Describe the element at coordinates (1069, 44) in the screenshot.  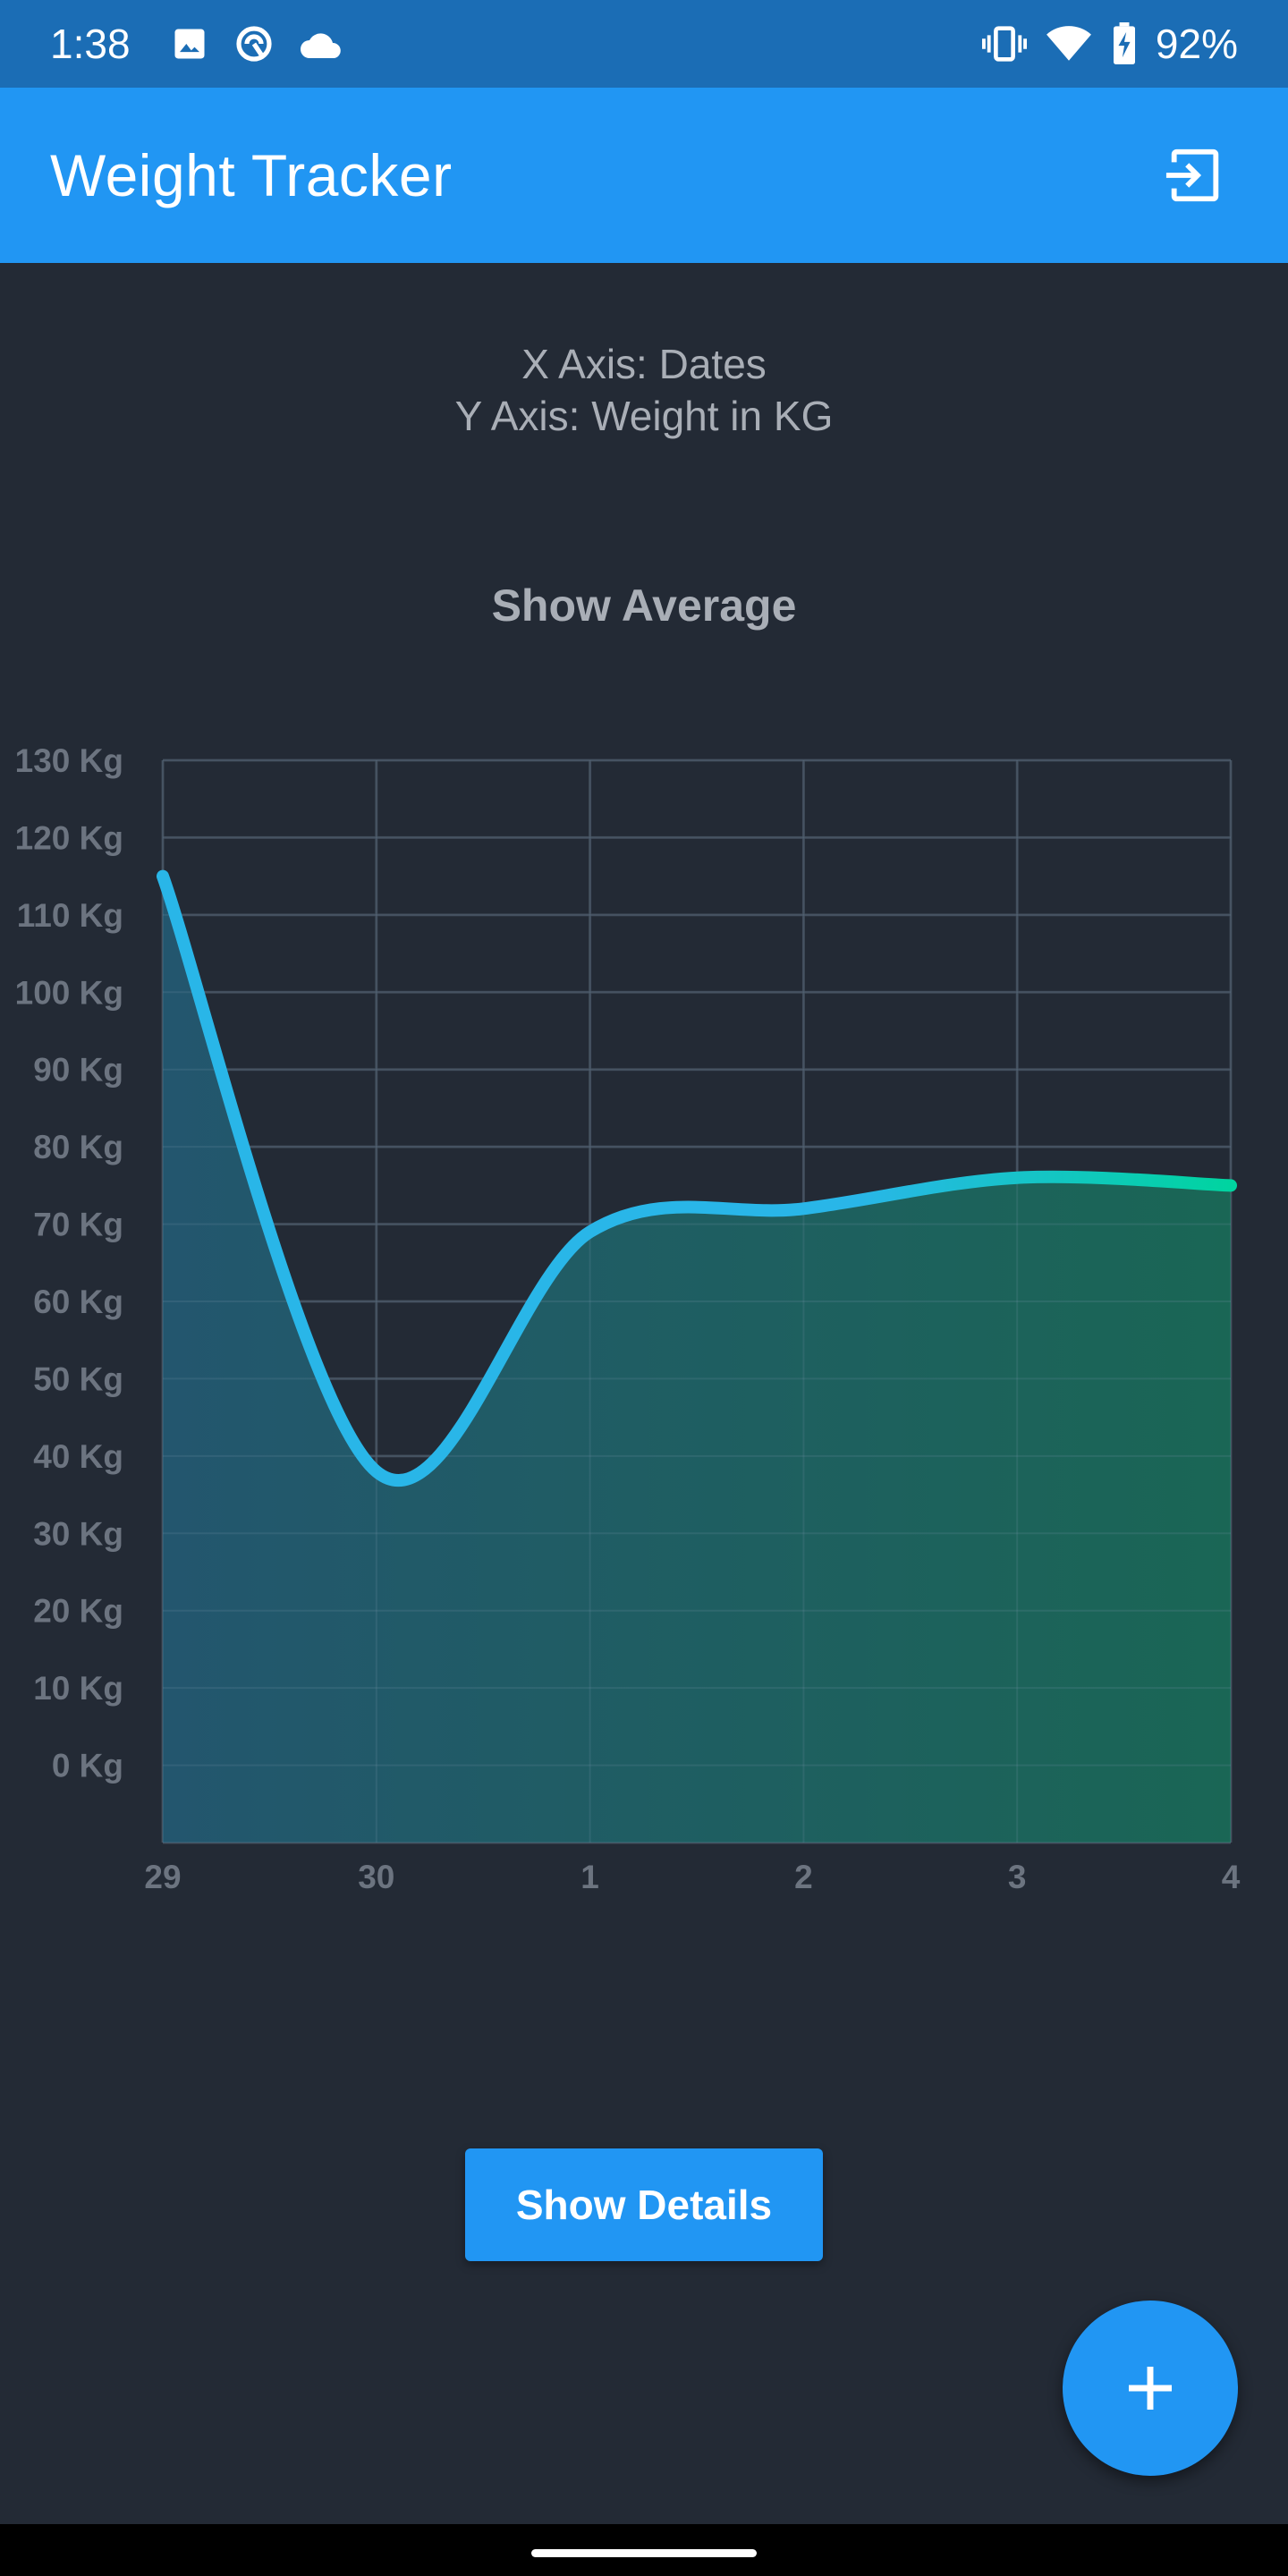
I see `wifi-icon` at that location.